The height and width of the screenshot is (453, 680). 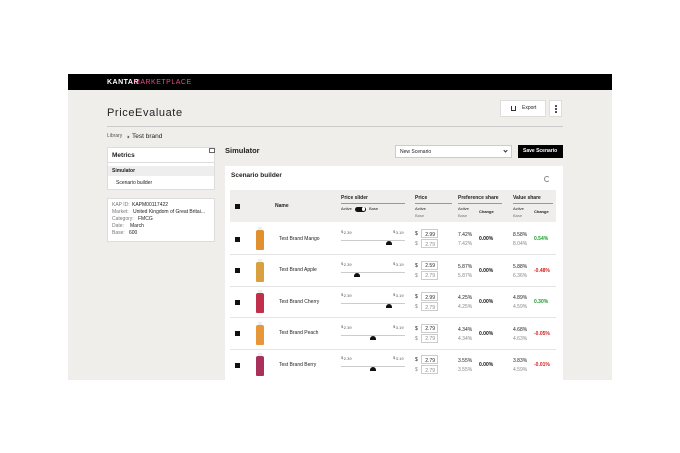 I want to click on price-base: 2.79, so click(x=430, y=370).